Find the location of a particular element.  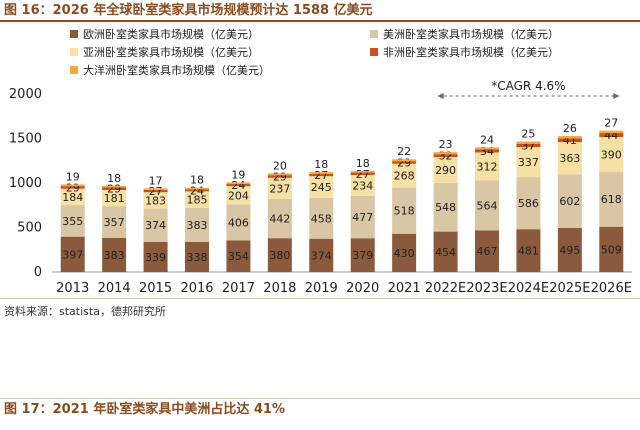

data-label: 477 is located at coordinates (362, 217).